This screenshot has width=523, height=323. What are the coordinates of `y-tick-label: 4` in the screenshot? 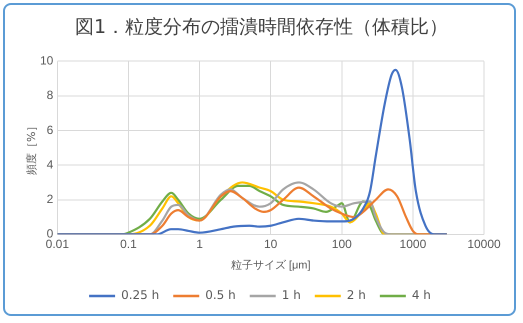 It's located at (50, 164).